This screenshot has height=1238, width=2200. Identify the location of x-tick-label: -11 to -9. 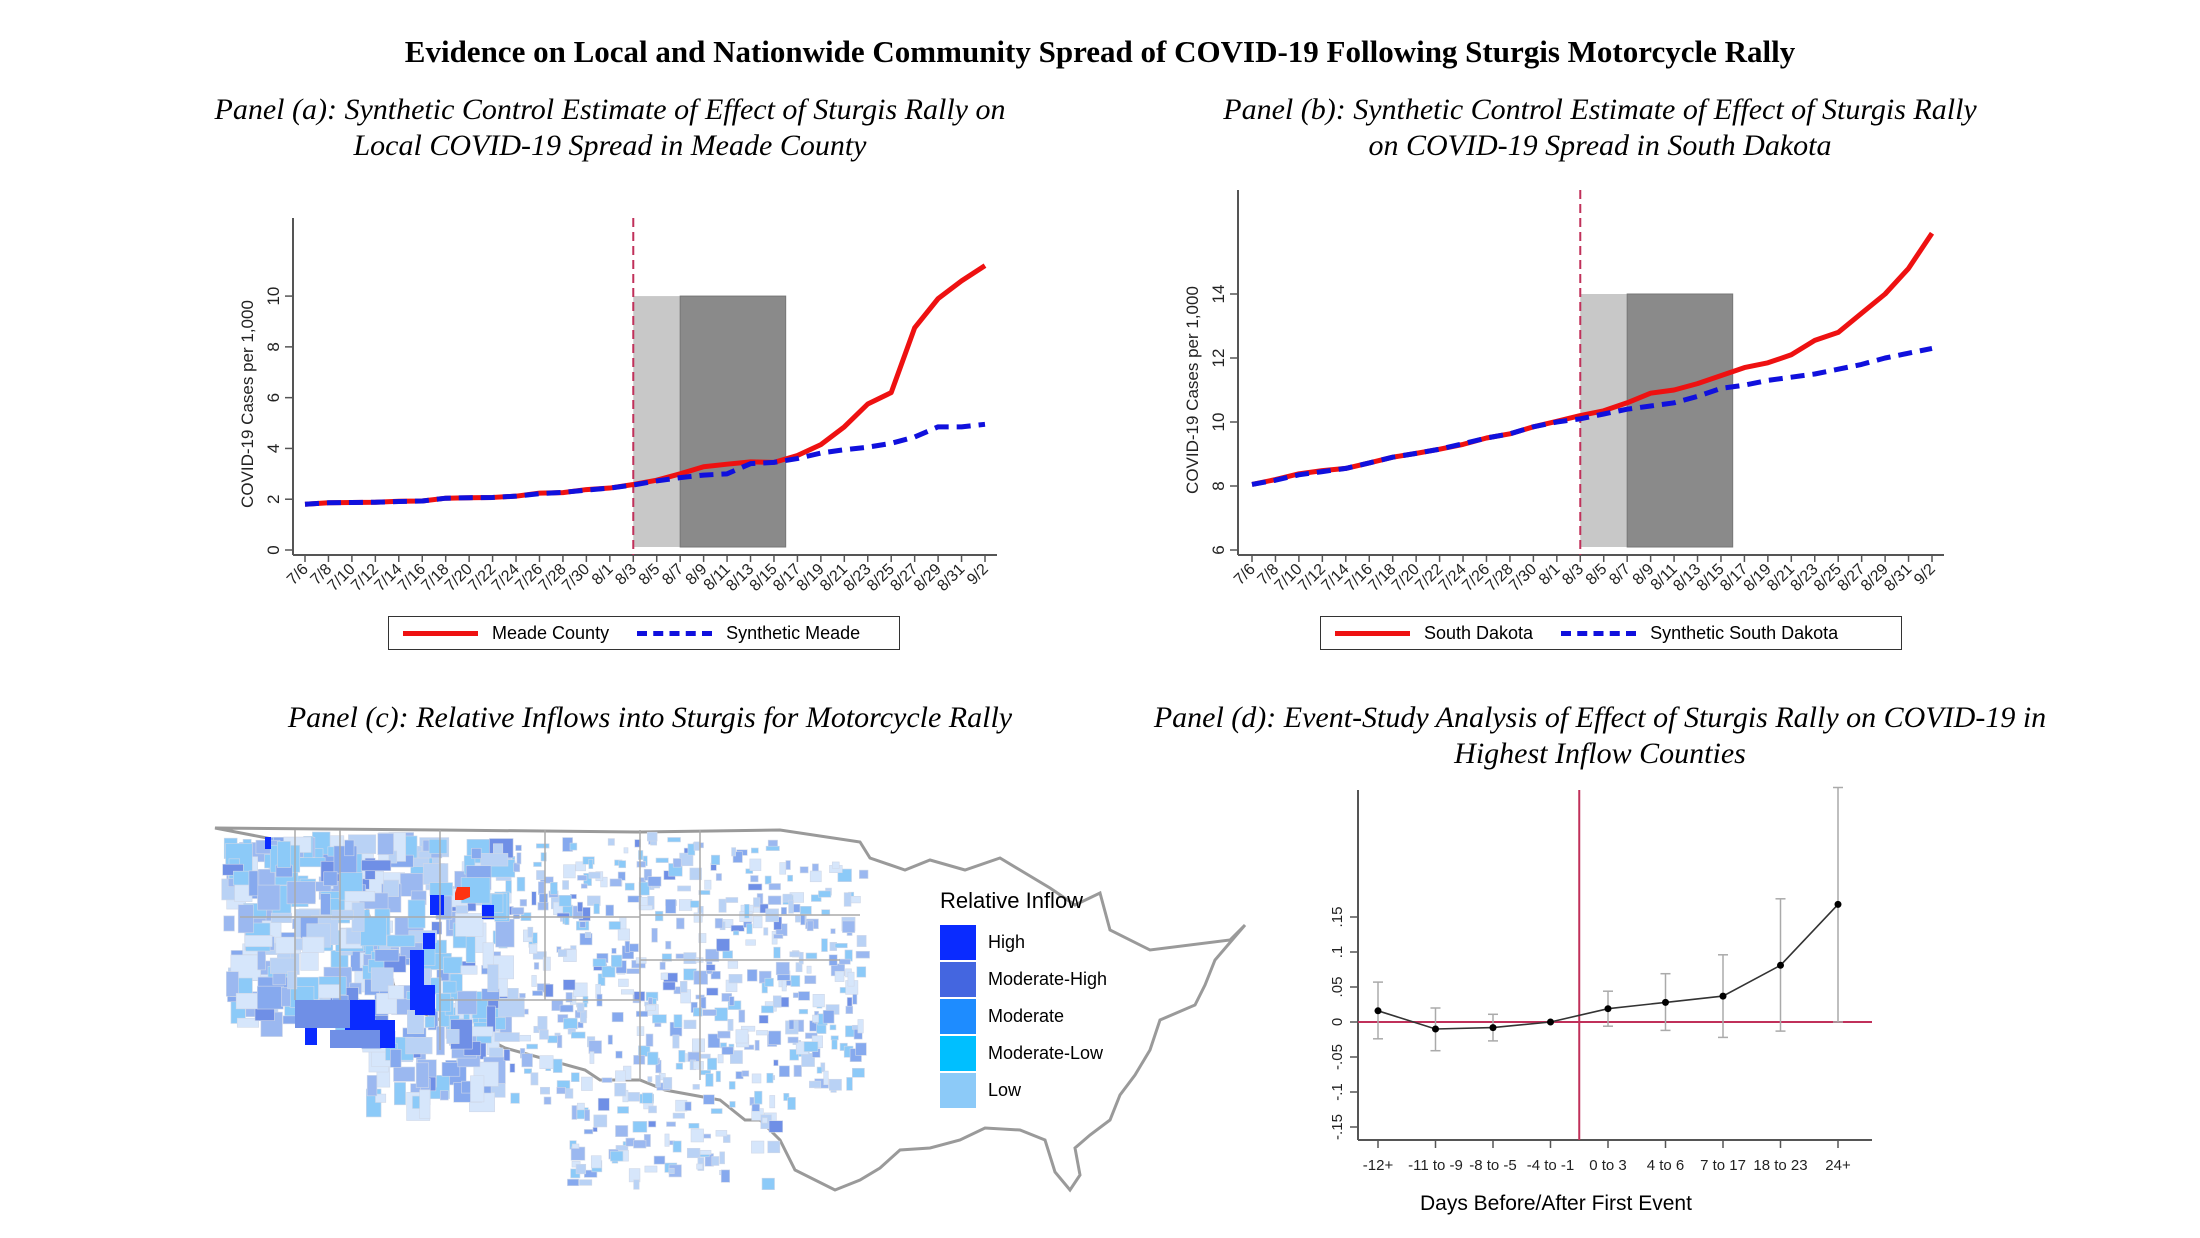
(1435, 1165).